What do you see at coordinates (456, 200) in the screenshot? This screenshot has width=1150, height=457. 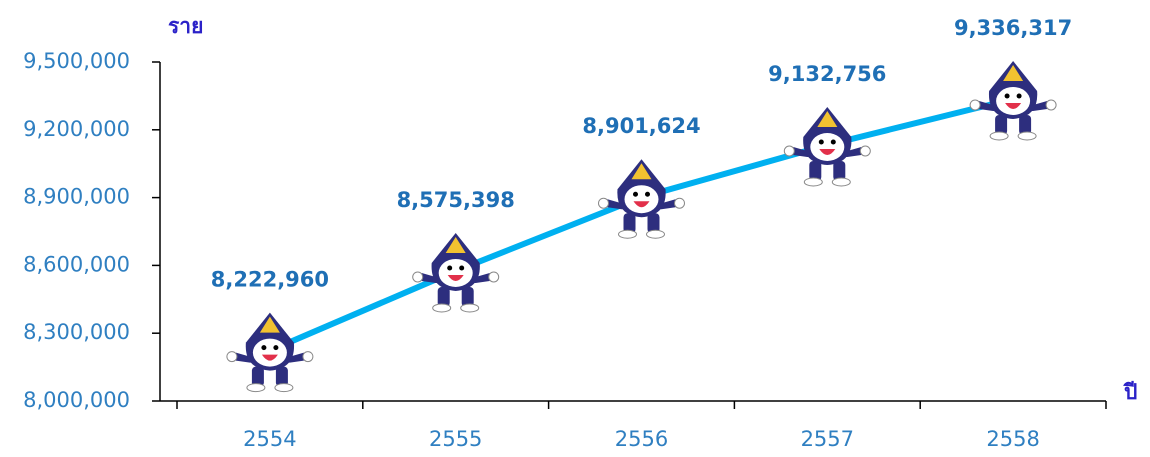 I see `data-label: 8,575,398` at bounding box center [456, 200].